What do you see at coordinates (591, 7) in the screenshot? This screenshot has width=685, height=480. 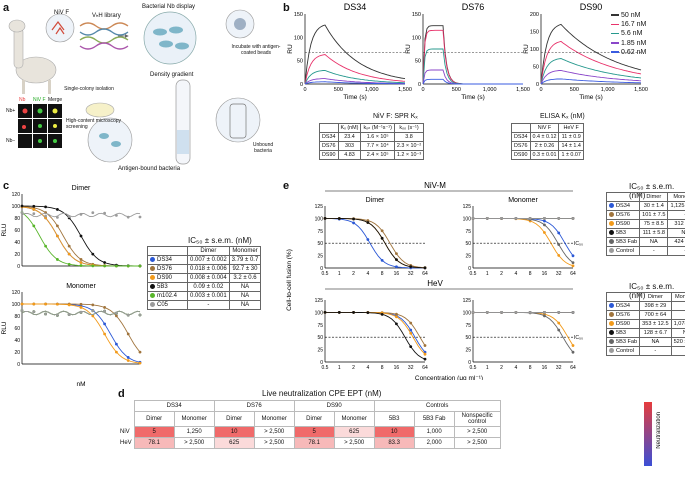 I see `spr-title: DS90` at bounding box center [591, 7].